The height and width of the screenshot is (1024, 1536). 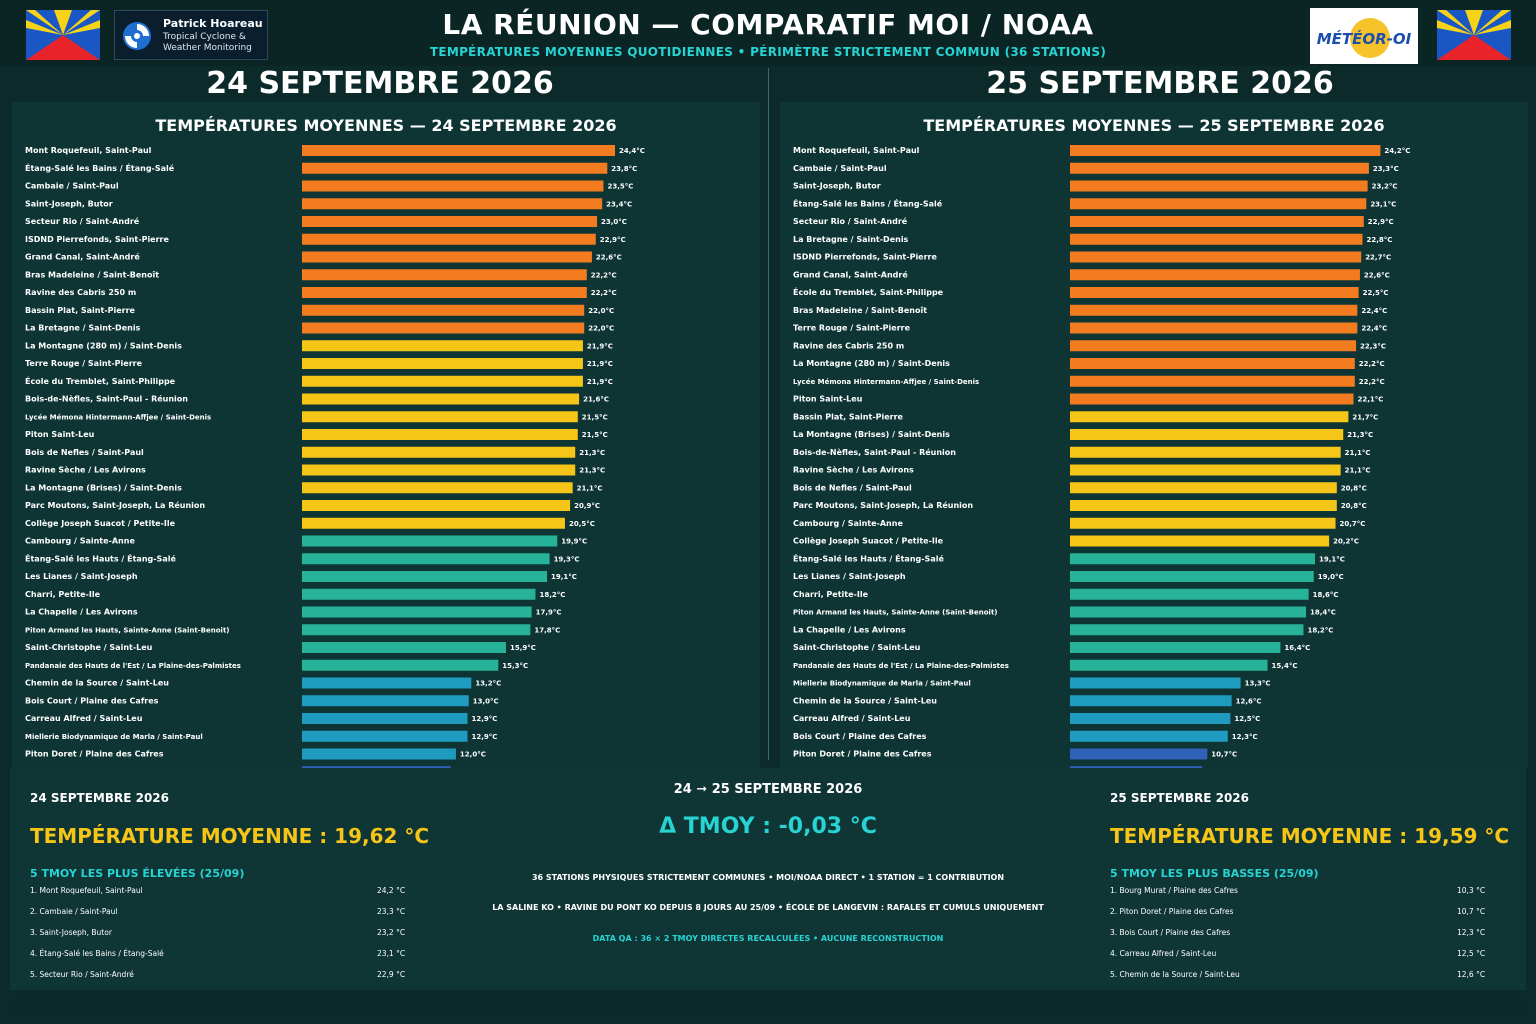 What do you see at coordinates (1474, 35) in the screenshot?
I see `reunion-flag-right-icon` at bounding box center [1474, 35].